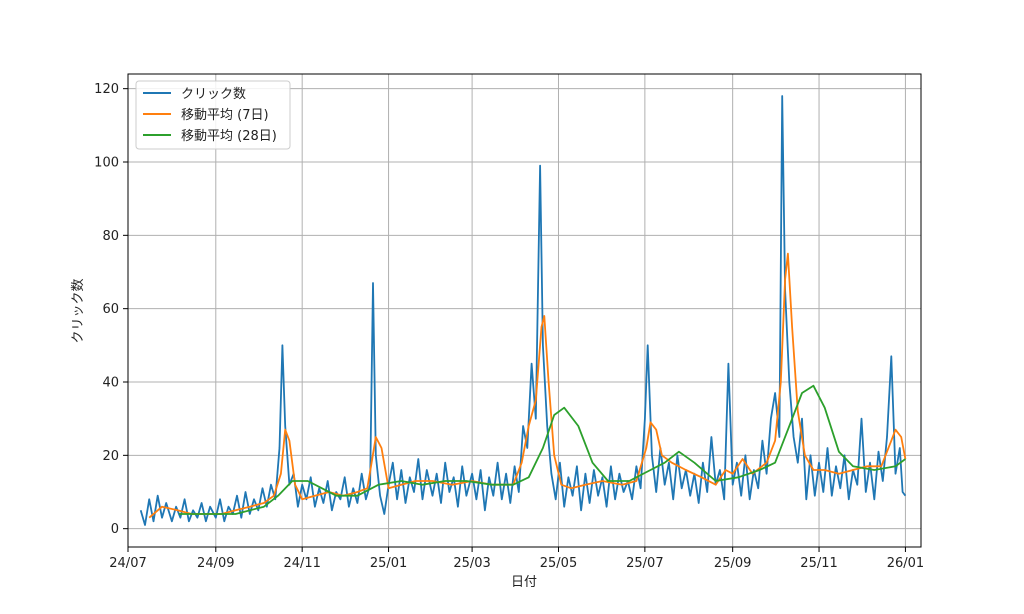 The height and width of the screenshot is (614, 1024). I want to click on legend-frame, so click(213, 115).